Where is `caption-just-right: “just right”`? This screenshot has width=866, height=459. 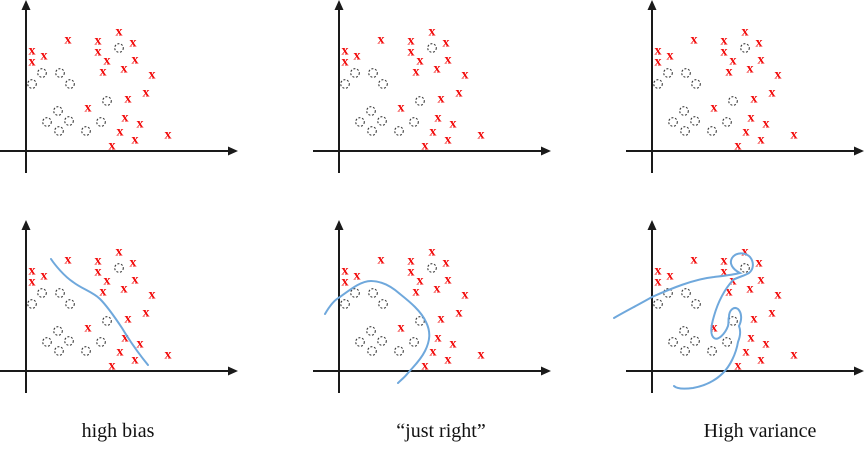 caption-just-right: “just right” is located at coordinates (441, 431).